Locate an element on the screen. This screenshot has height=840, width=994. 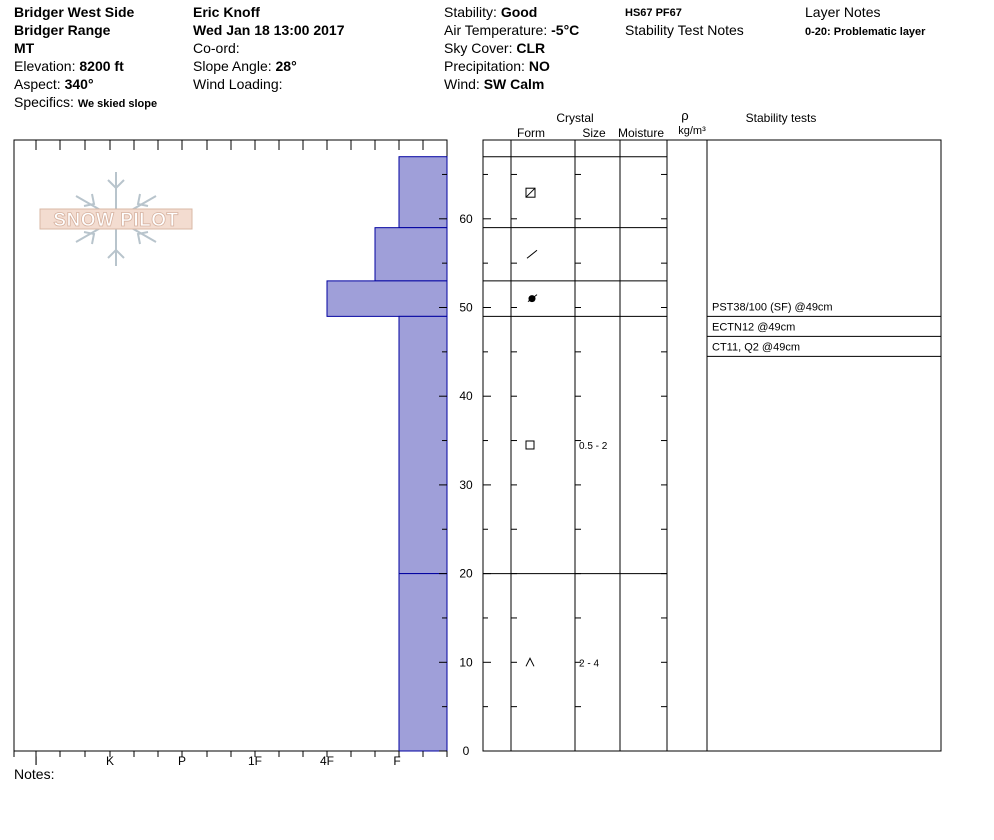
stability-test-result: CT11, Q2 @49cm is located at coordinates (756, 347).